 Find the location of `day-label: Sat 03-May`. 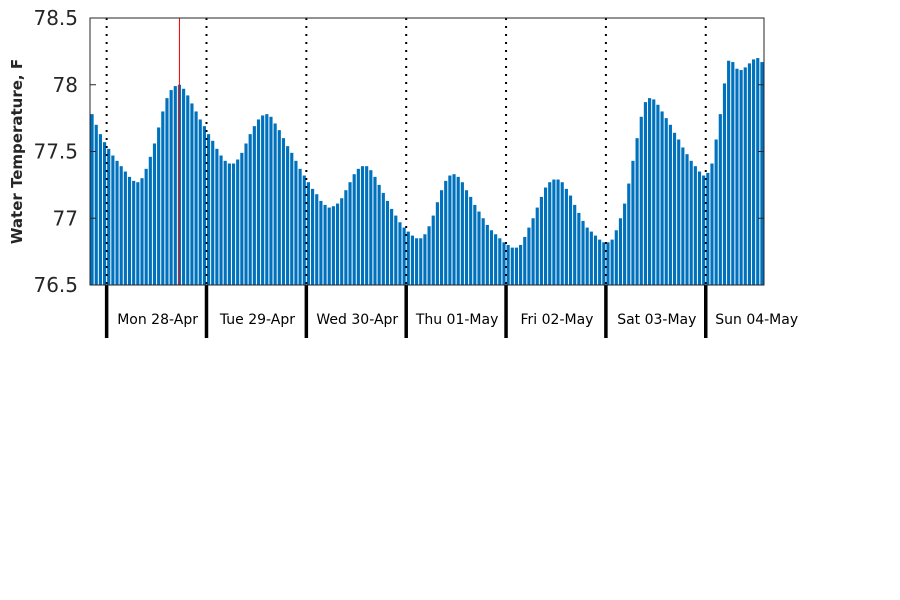

day-label: Sat 03-May is located at coordinates (656, 320).